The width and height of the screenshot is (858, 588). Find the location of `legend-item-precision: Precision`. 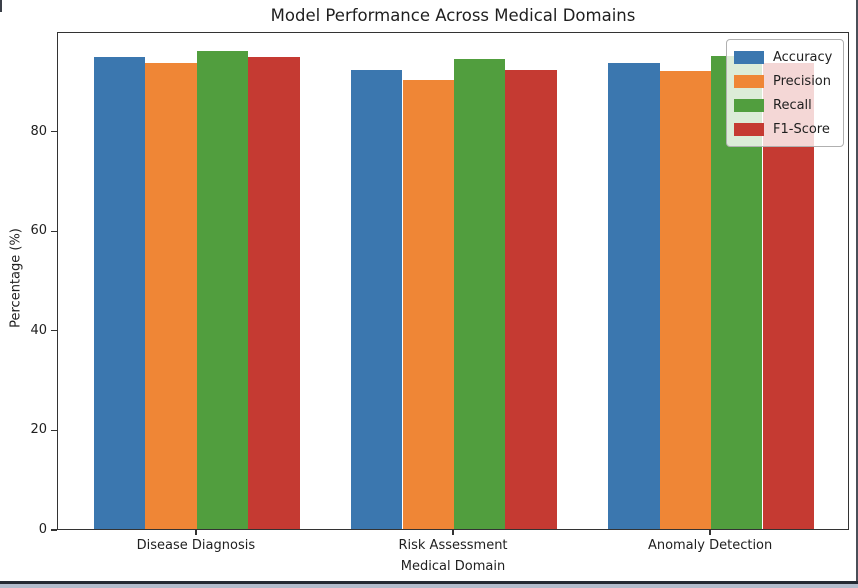

legend-item-precision: Precision is located at coordinates (785, 81).